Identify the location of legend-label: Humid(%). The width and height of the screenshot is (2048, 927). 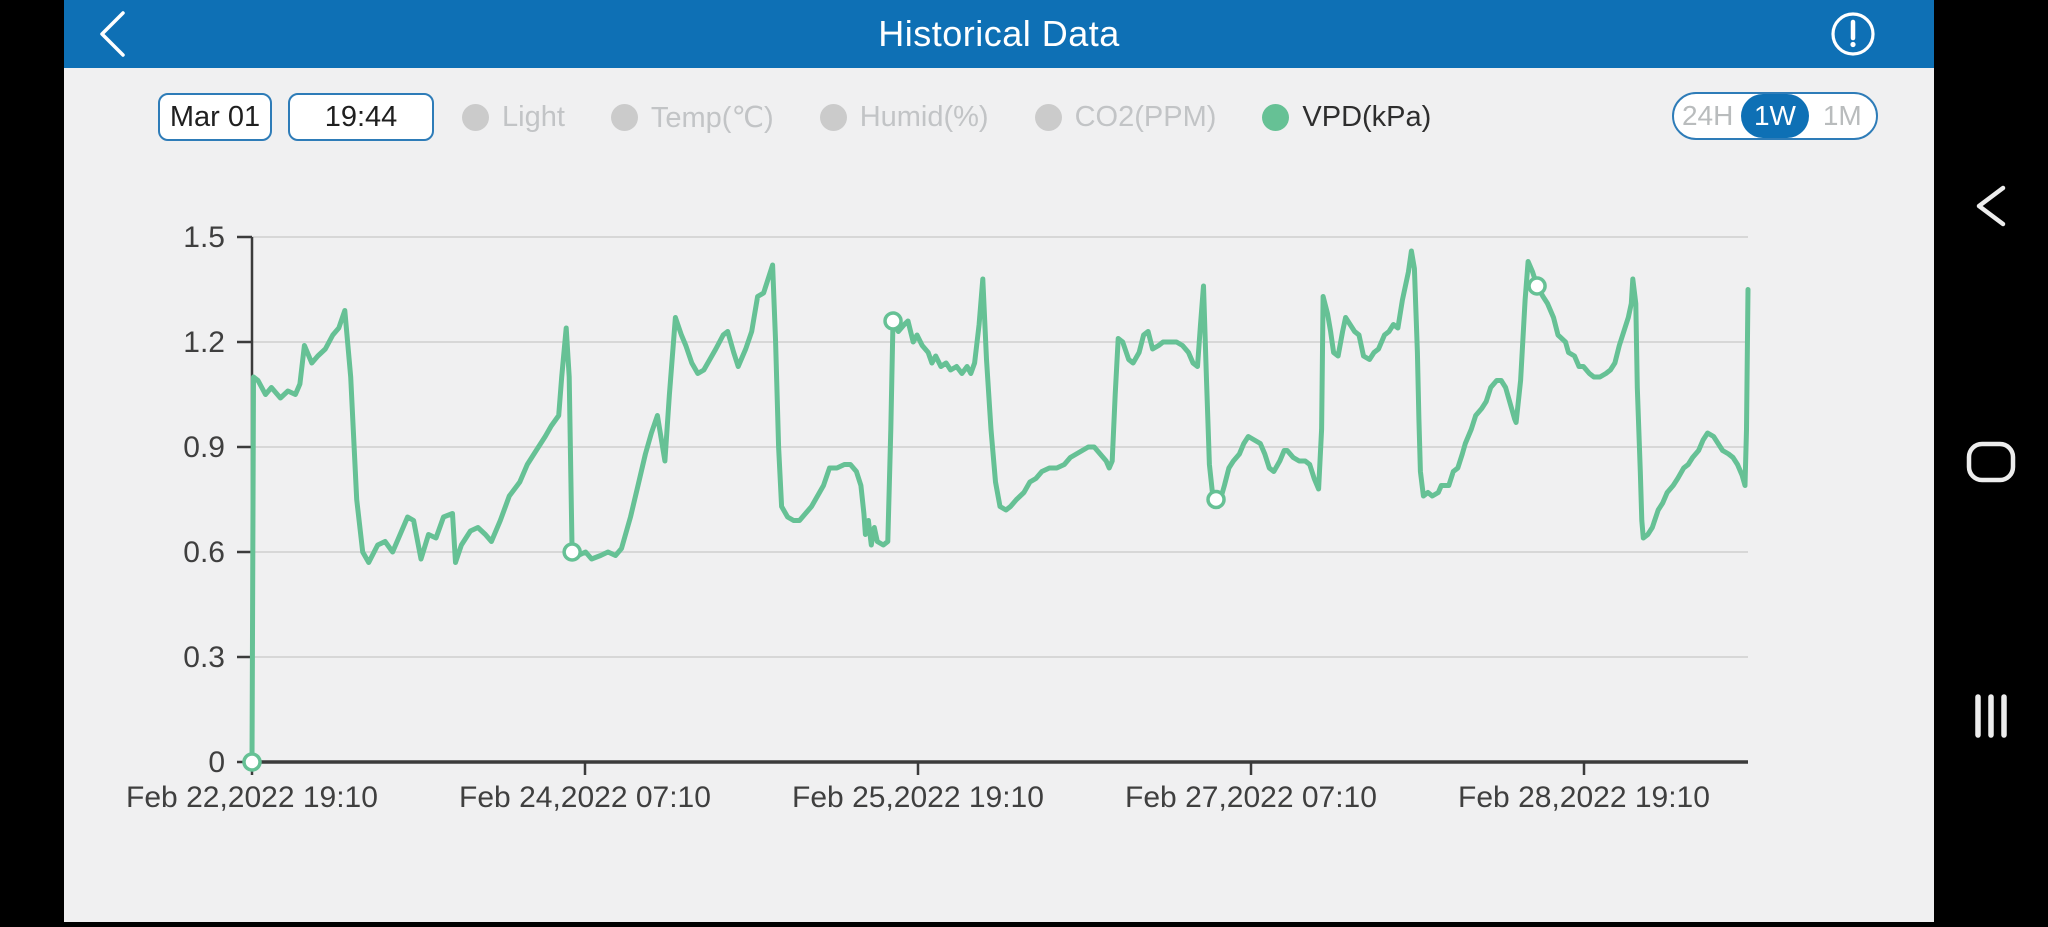
(924, 116).